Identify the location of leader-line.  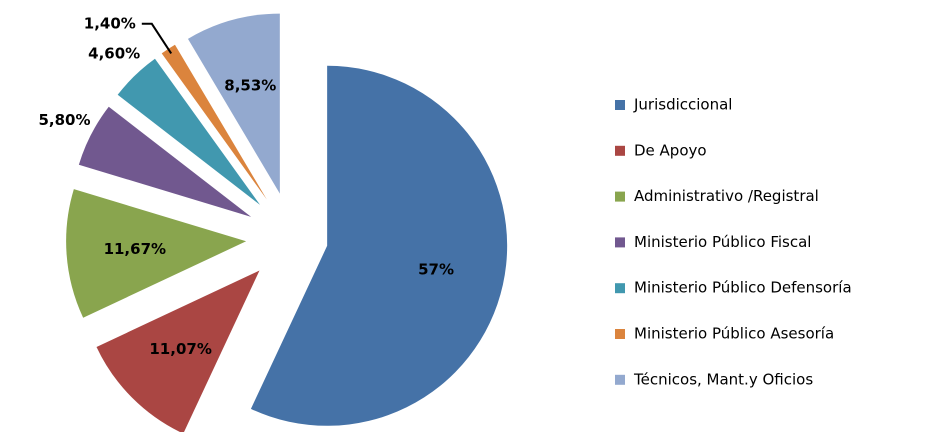
(157, 38).